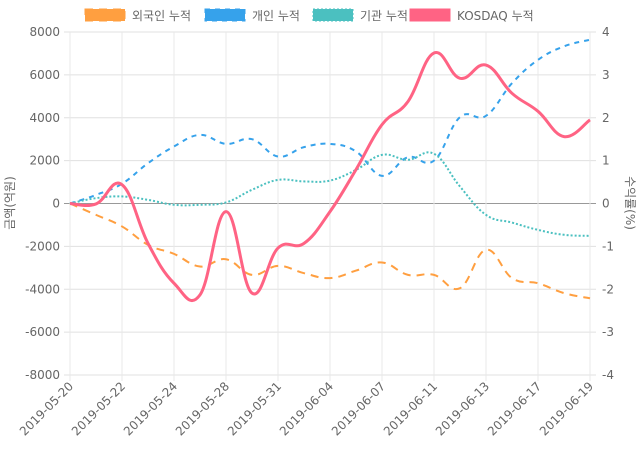 Image resolution: width=640 pixels, height=454 pixels. I want to click on y2-tick-label: 3, so click(606, 75).